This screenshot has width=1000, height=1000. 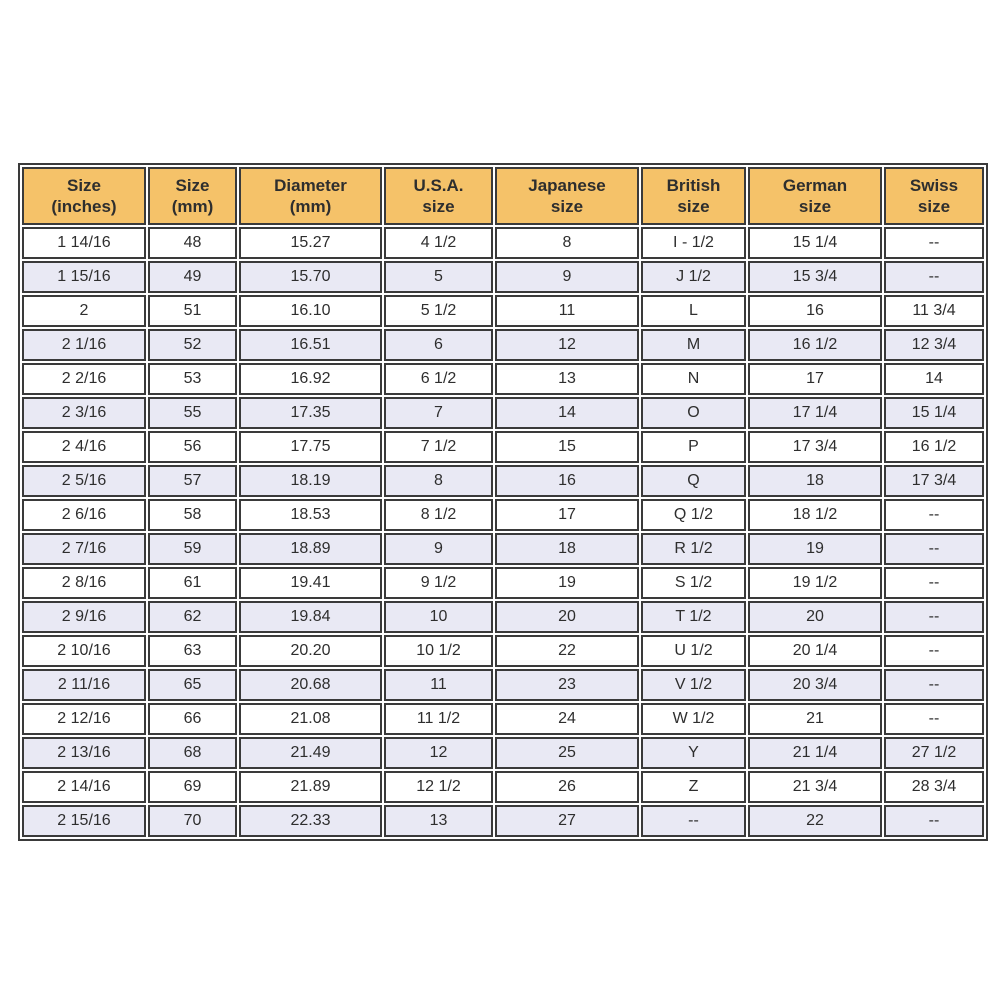 I want to click on table-cell: 17.75, so click(x=310, y=447).